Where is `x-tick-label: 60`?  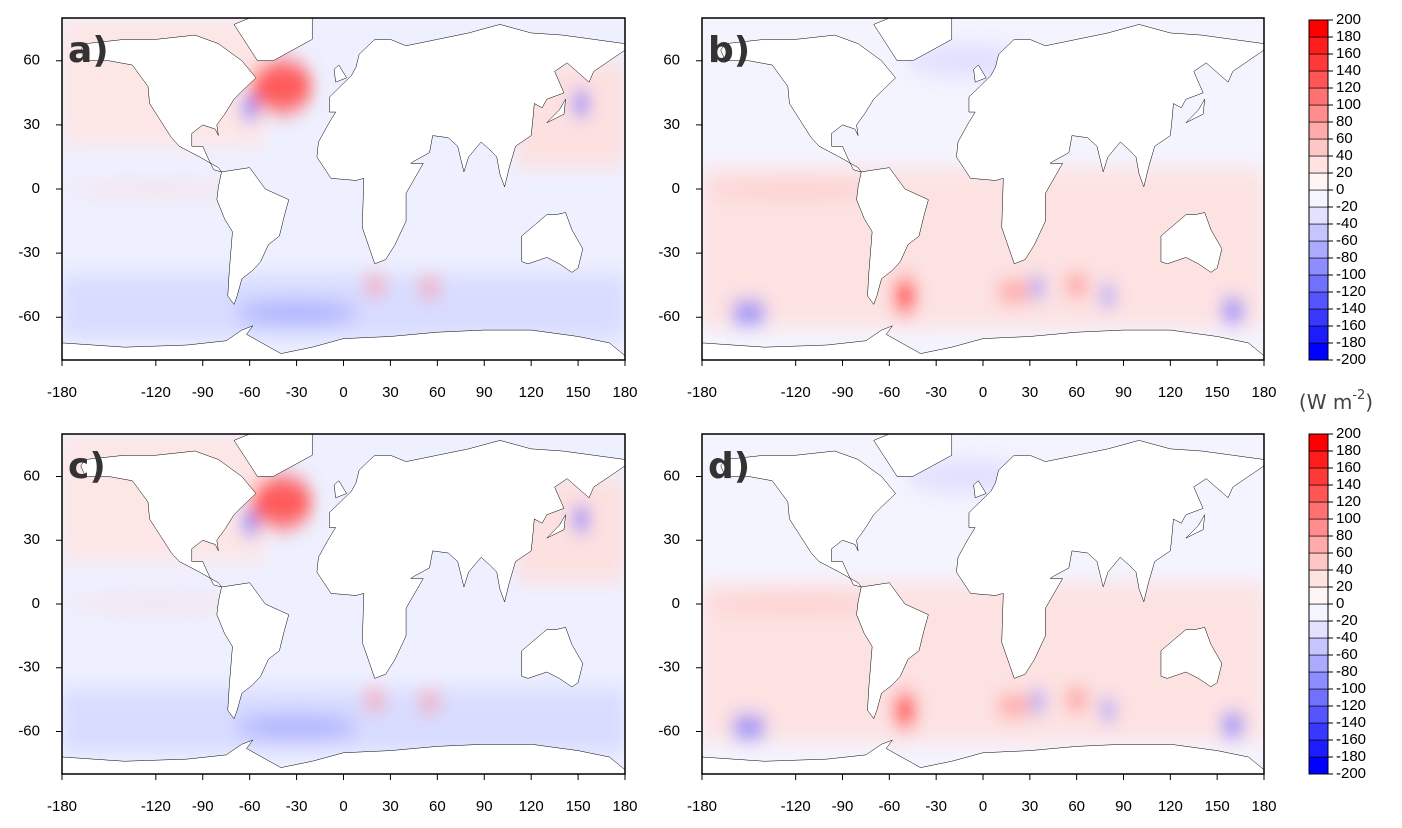 x-tick-label: 60 is located at coordinates (1076, 392).